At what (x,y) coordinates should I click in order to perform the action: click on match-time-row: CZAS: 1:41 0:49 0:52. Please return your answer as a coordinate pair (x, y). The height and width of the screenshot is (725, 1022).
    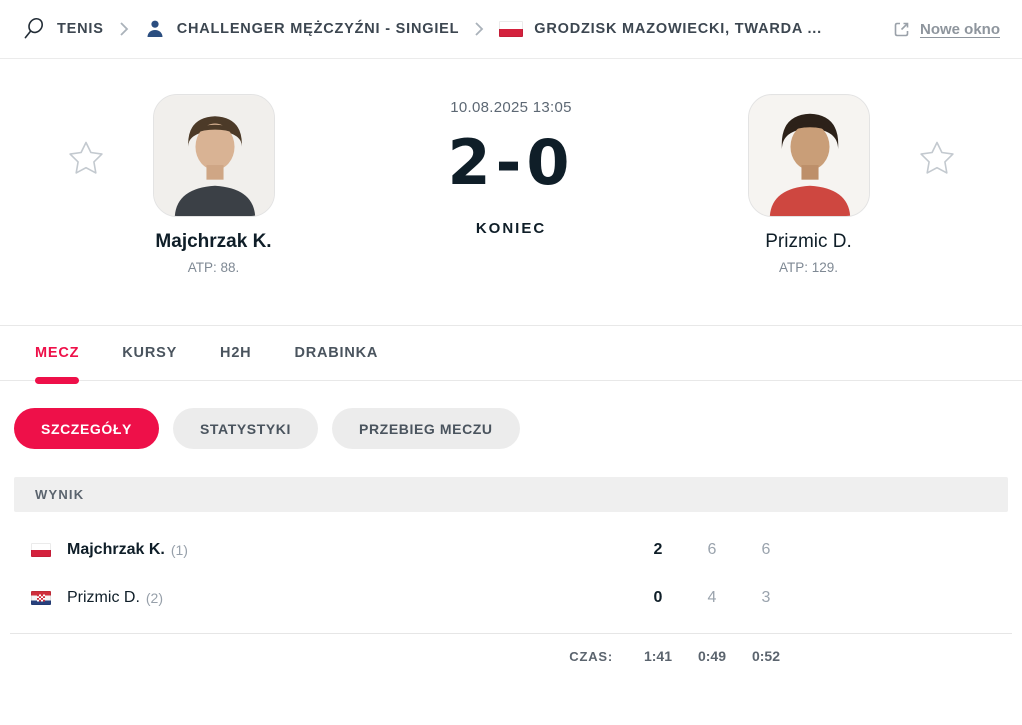
    Looking at the image, I should click on (511, 656).